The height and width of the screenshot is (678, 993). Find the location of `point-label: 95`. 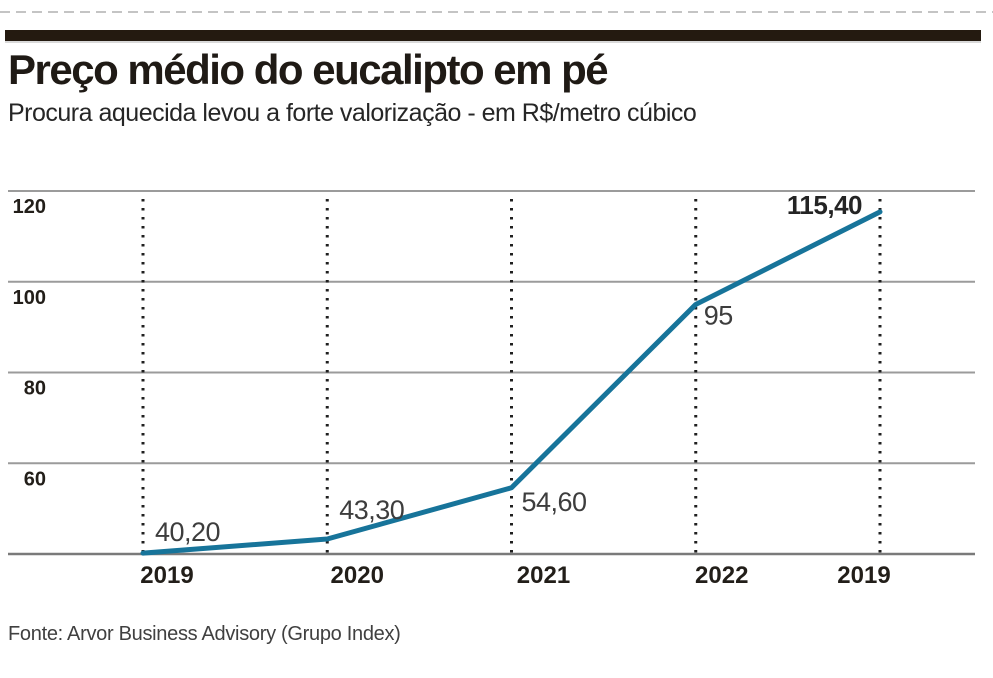

point-label: 95 is located at coordinates (718, 315).